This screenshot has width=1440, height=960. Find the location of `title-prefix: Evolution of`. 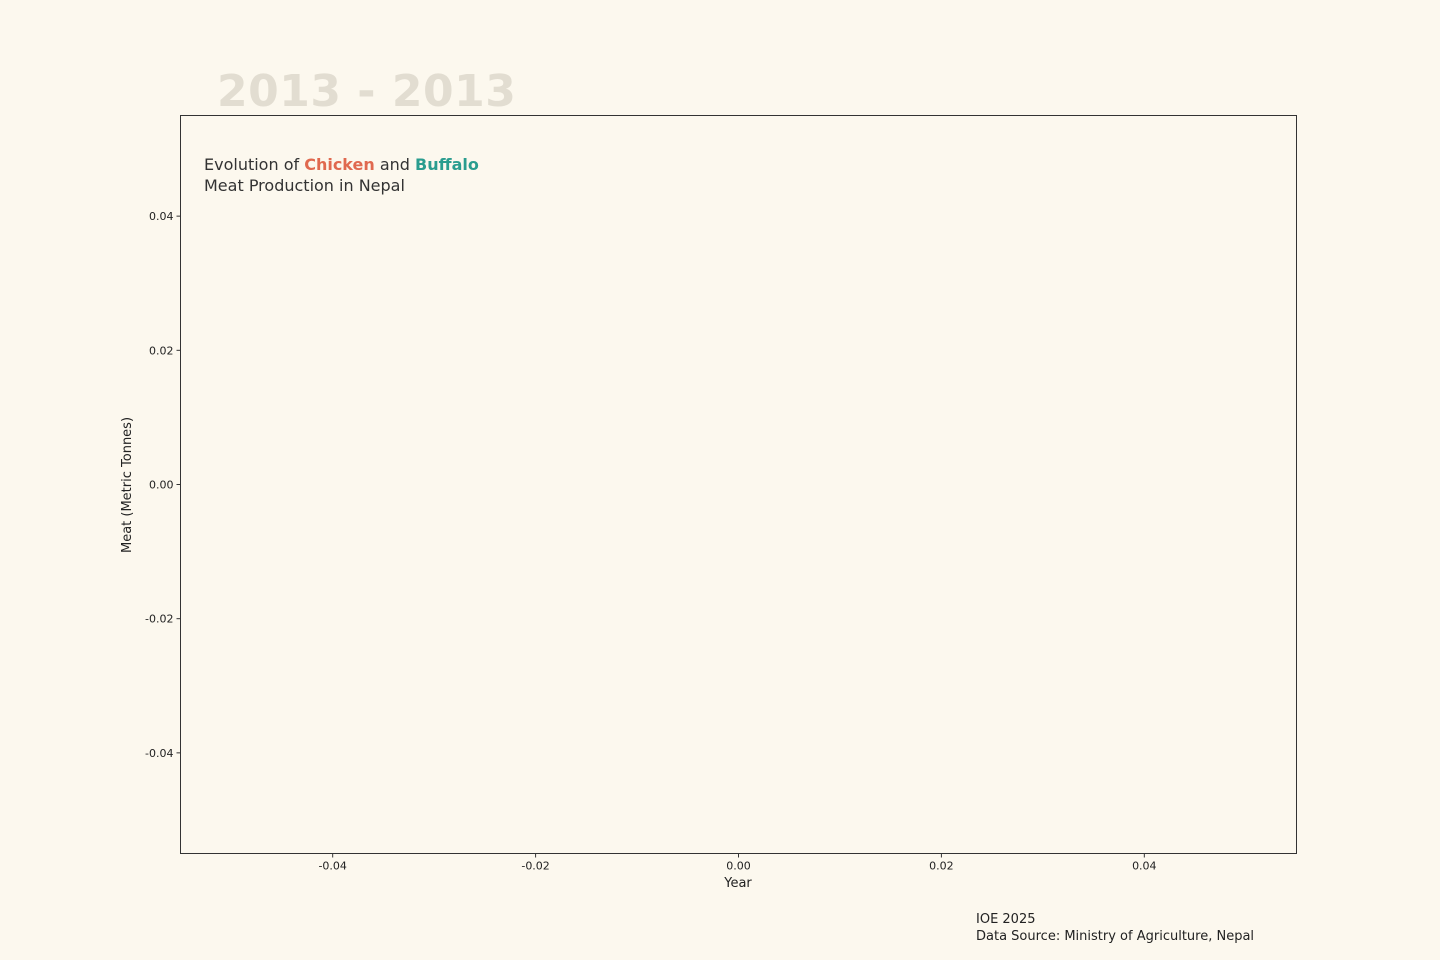

title-prefix: Evolution of is located at coordinates (254, 164).